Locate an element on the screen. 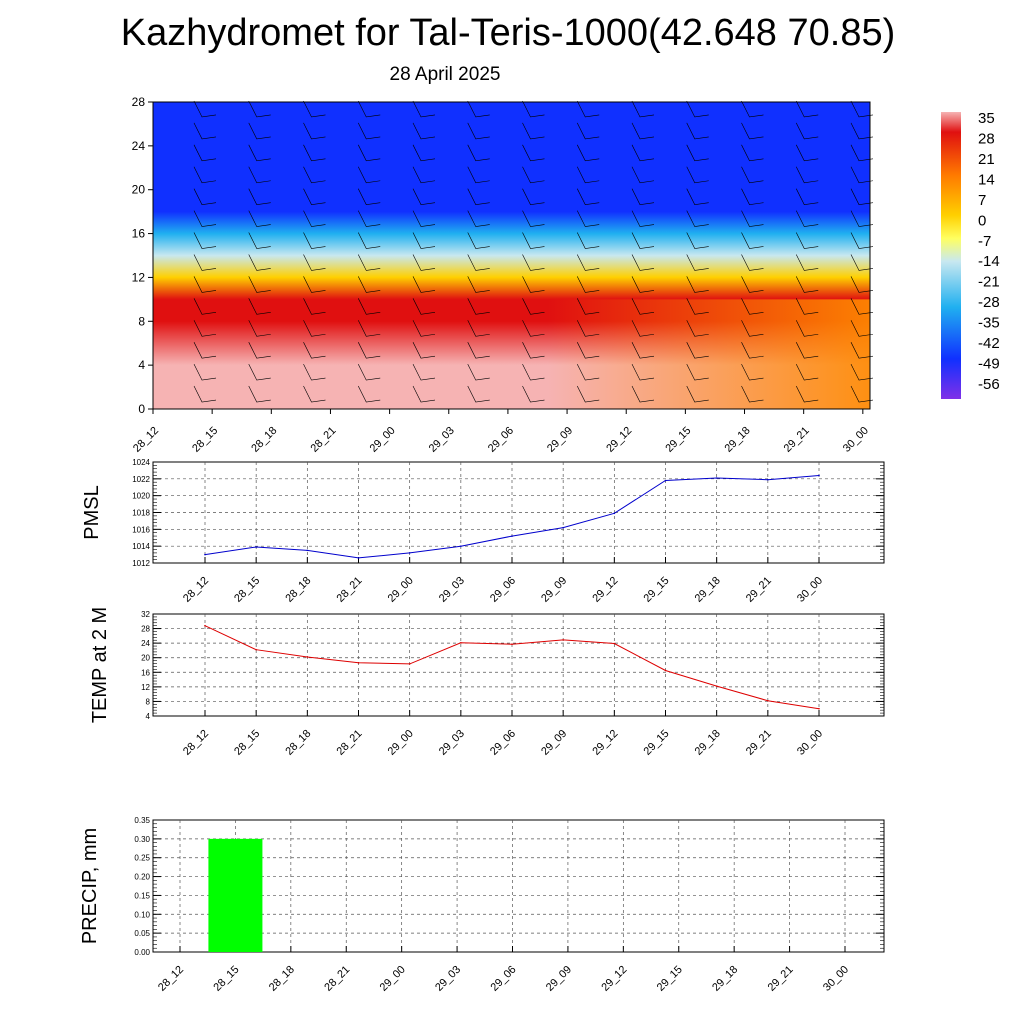 The height and width of the screenshot is (1024, 1024). heatmap-ytick-label: 4 is located at coordinates (141, 365).